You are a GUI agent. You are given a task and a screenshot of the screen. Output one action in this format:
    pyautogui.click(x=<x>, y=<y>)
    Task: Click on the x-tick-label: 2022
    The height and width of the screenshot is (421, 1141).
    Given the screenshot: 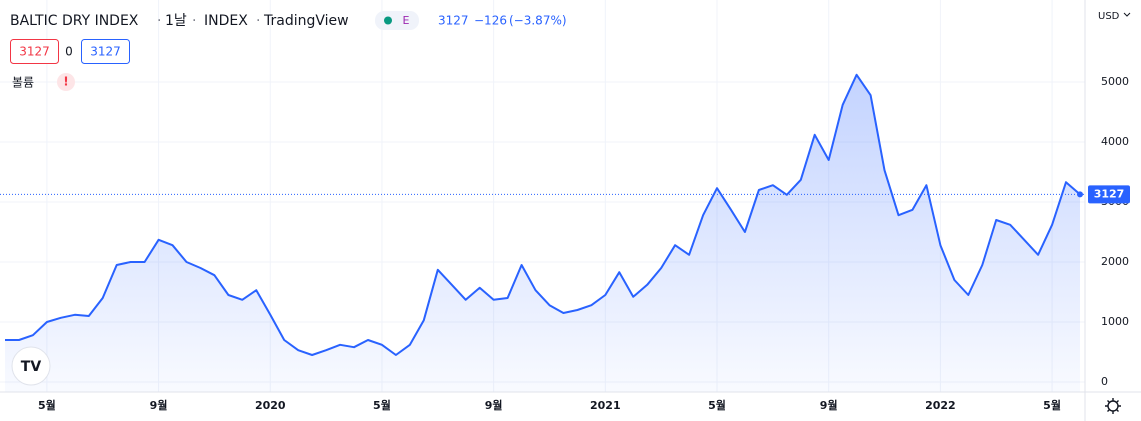 What is the action you would take?
    pyautogui.click(x=940, y=405)
    